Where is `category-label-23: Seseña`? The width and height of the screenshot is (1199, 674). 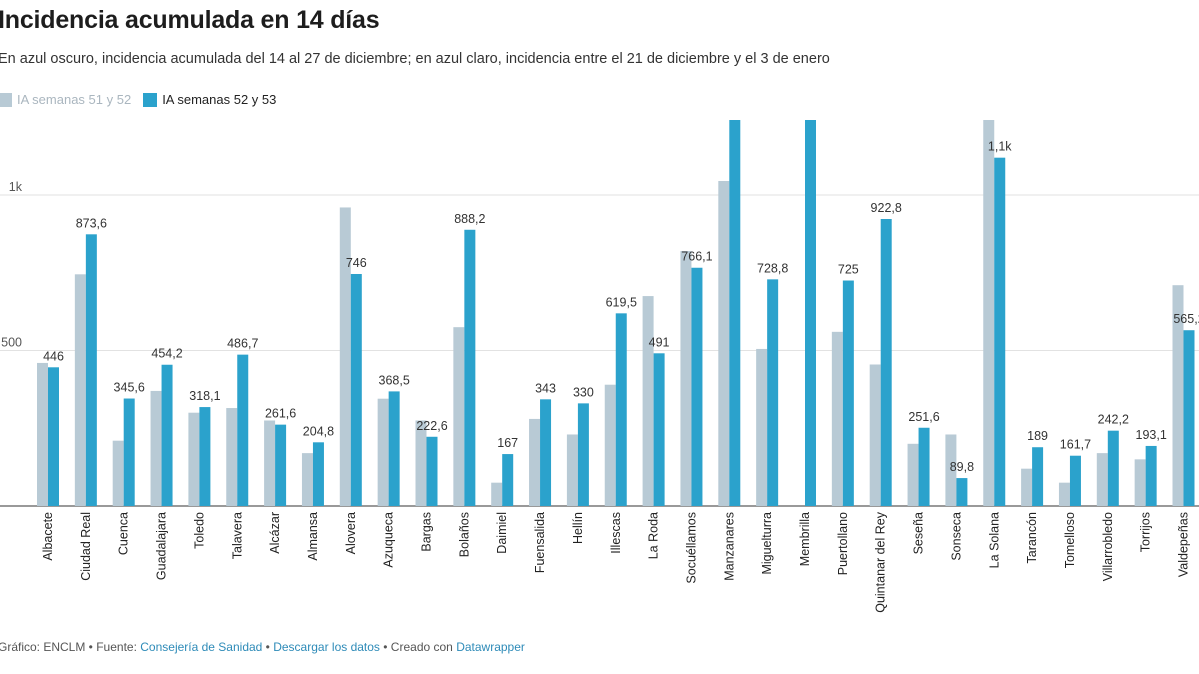
category-label-23: Seseña is located at coordinates (919, 533).